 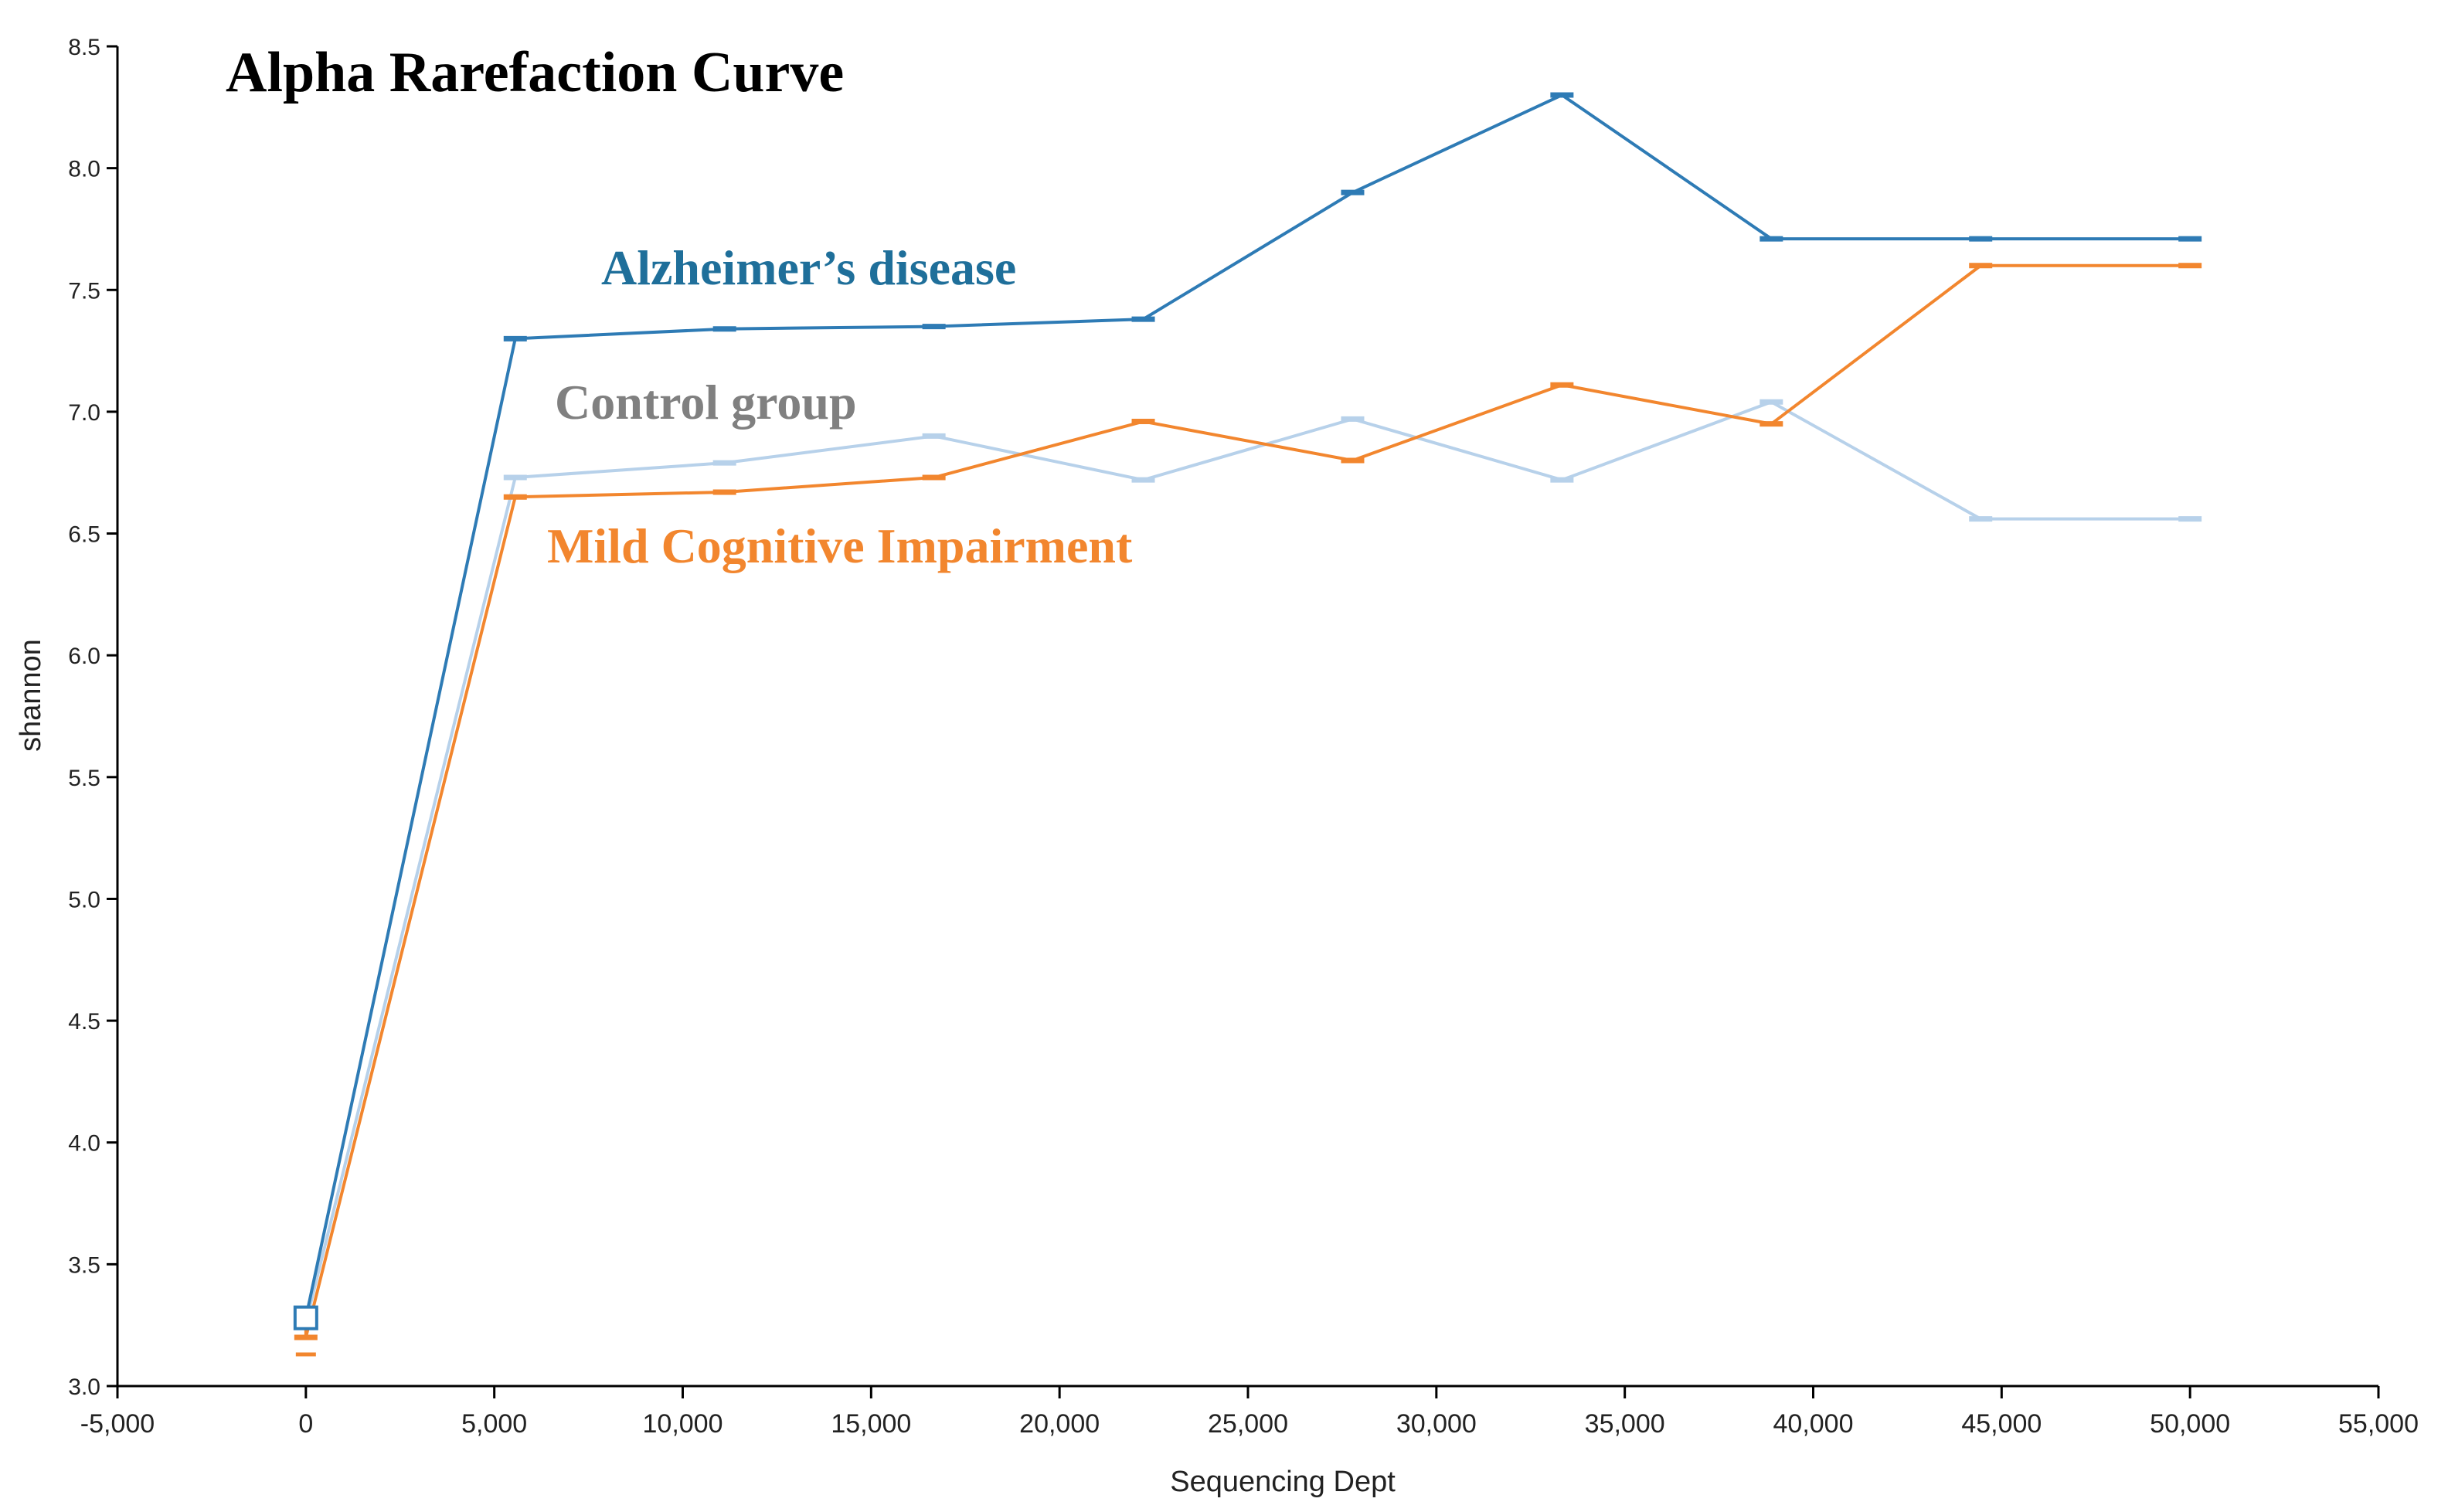 What do you see at coordinates (494, 1424) in the screenshot?
I see `x-tick-label: 5,000` at bounding box center [494, 1424].